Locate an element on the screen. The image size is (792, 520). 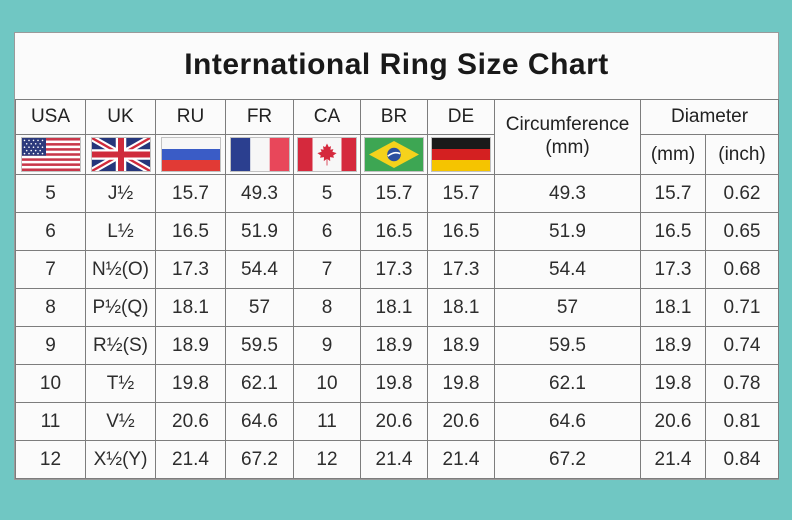
cell-usa: 6 is located at coordinates (50, 231).